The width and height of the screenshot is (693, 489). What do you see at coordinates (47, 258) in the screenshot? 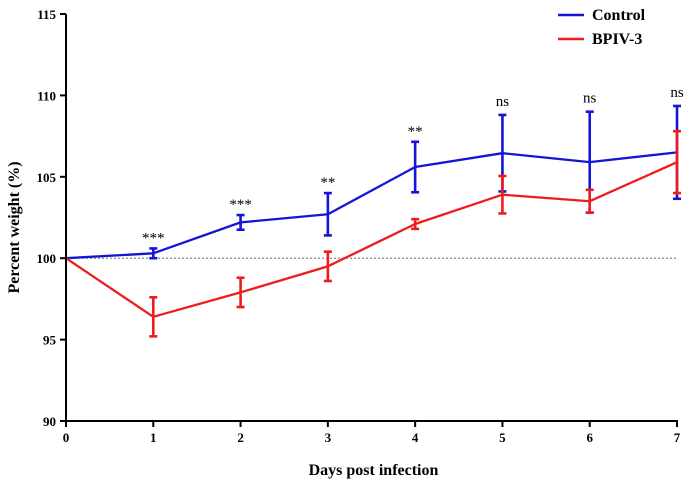
I see `y-tick-label: 100` at bounding box center [47, 258].